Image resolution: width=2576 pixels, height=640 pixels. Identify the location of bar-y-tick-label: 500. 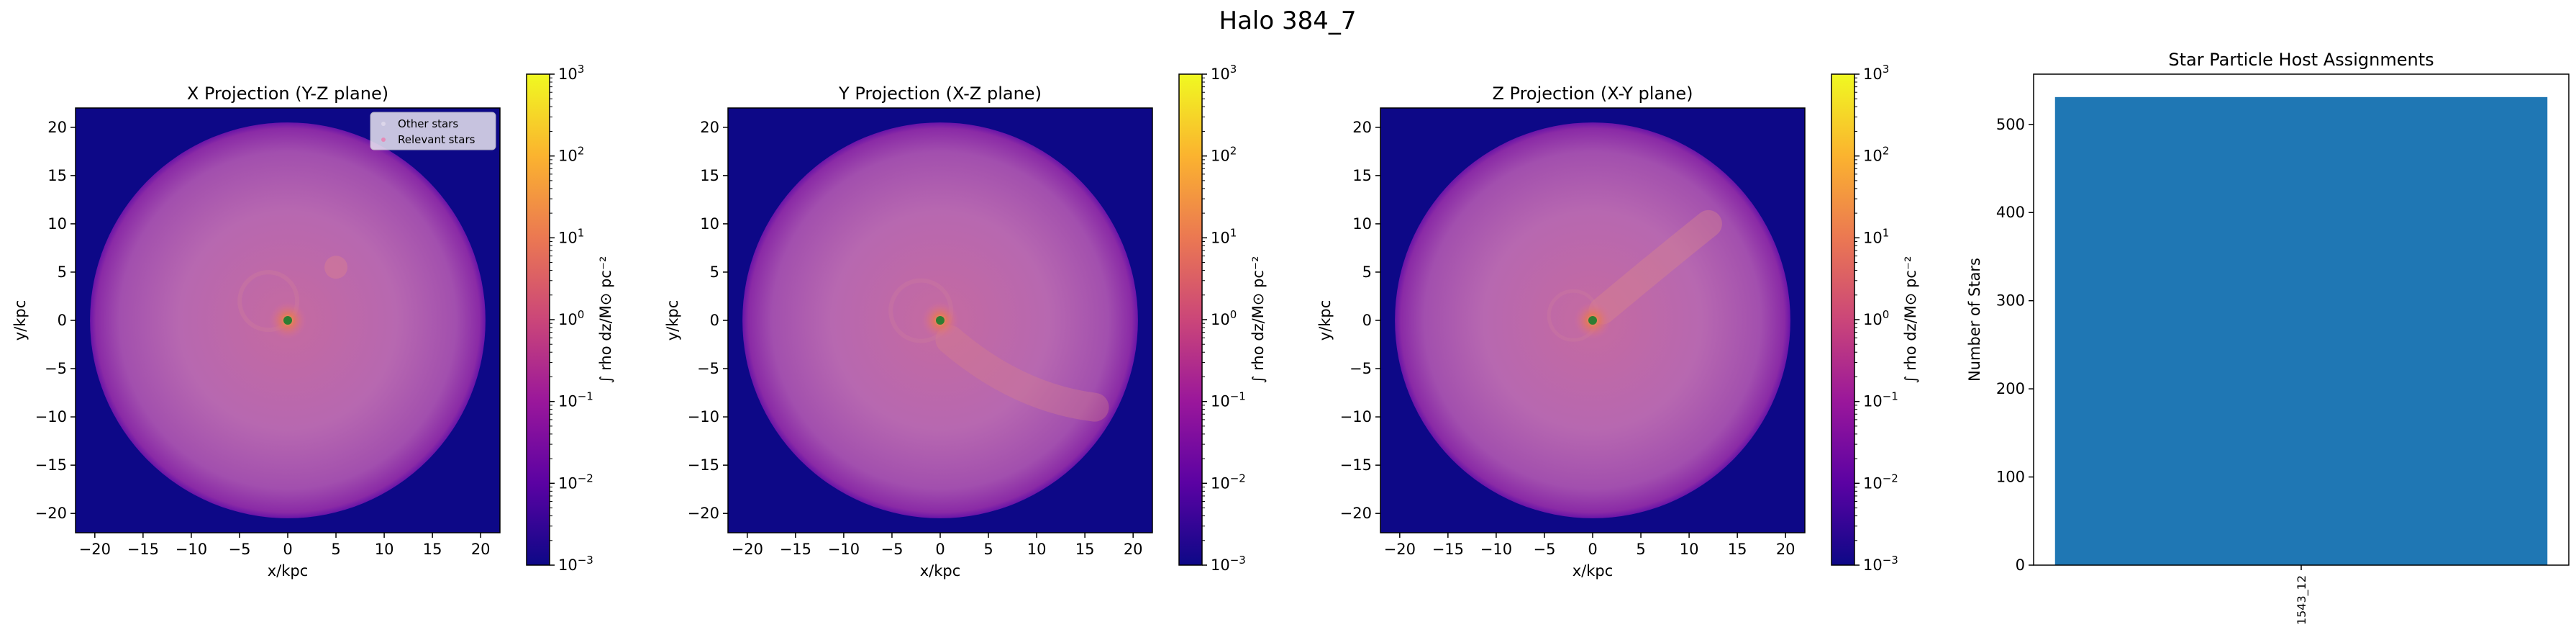
(2011, 124).